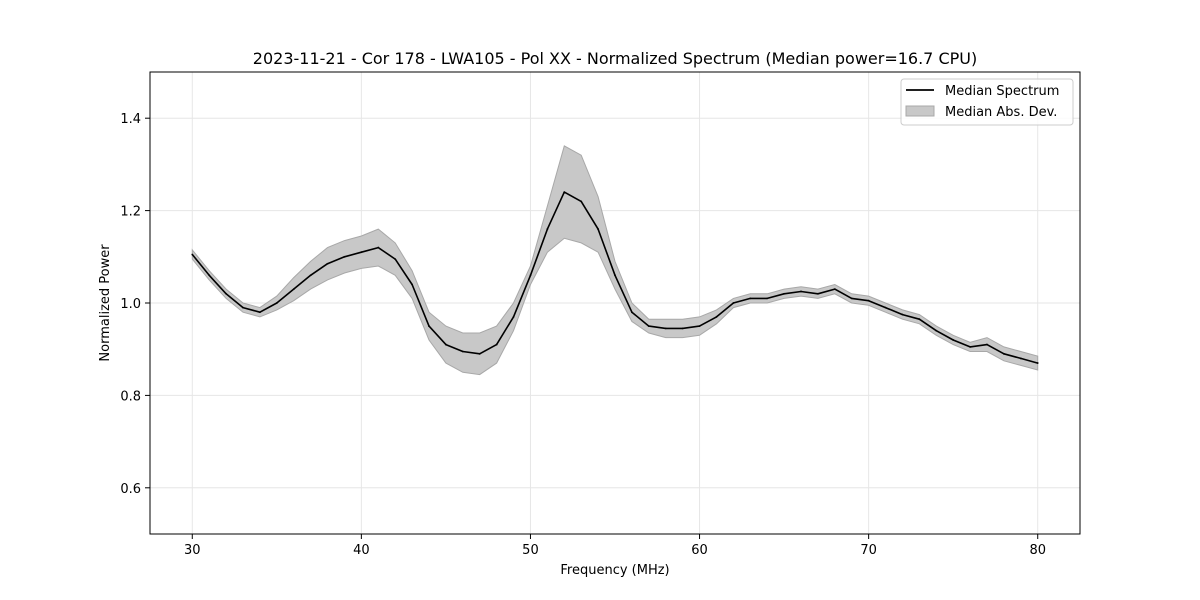 The image size is (1200, 600). Describe the element at coordinates (1001, 112) in the screenshot. I see `legend-label-mad: Median Abs. Dev.` at that location.